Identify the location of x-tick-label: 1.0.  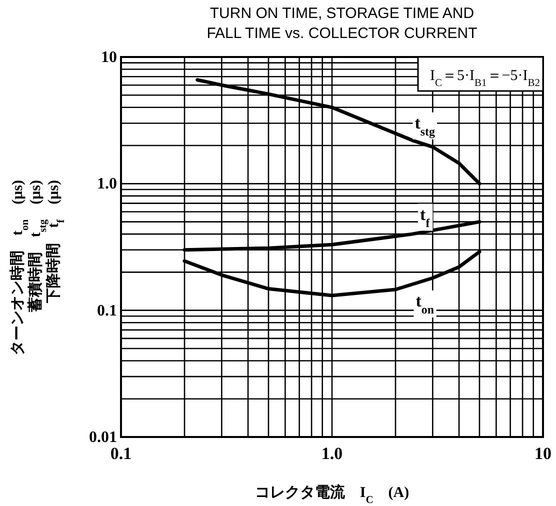
(332, 453).